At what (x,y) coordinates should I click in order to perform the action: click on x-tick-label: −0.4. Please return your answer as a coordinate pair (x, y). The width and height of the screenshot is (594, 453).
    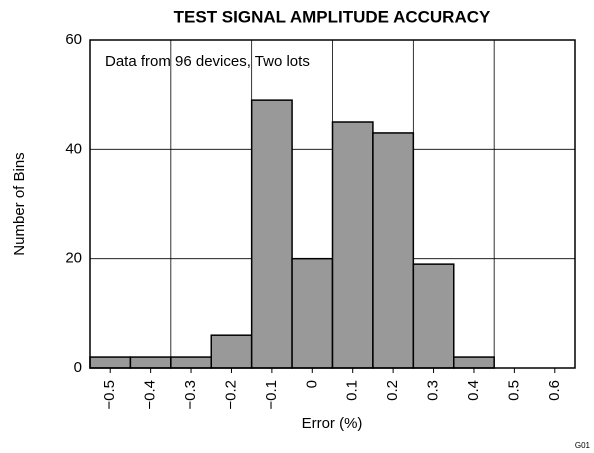
    Looking at the image, I should click on (150, 395).